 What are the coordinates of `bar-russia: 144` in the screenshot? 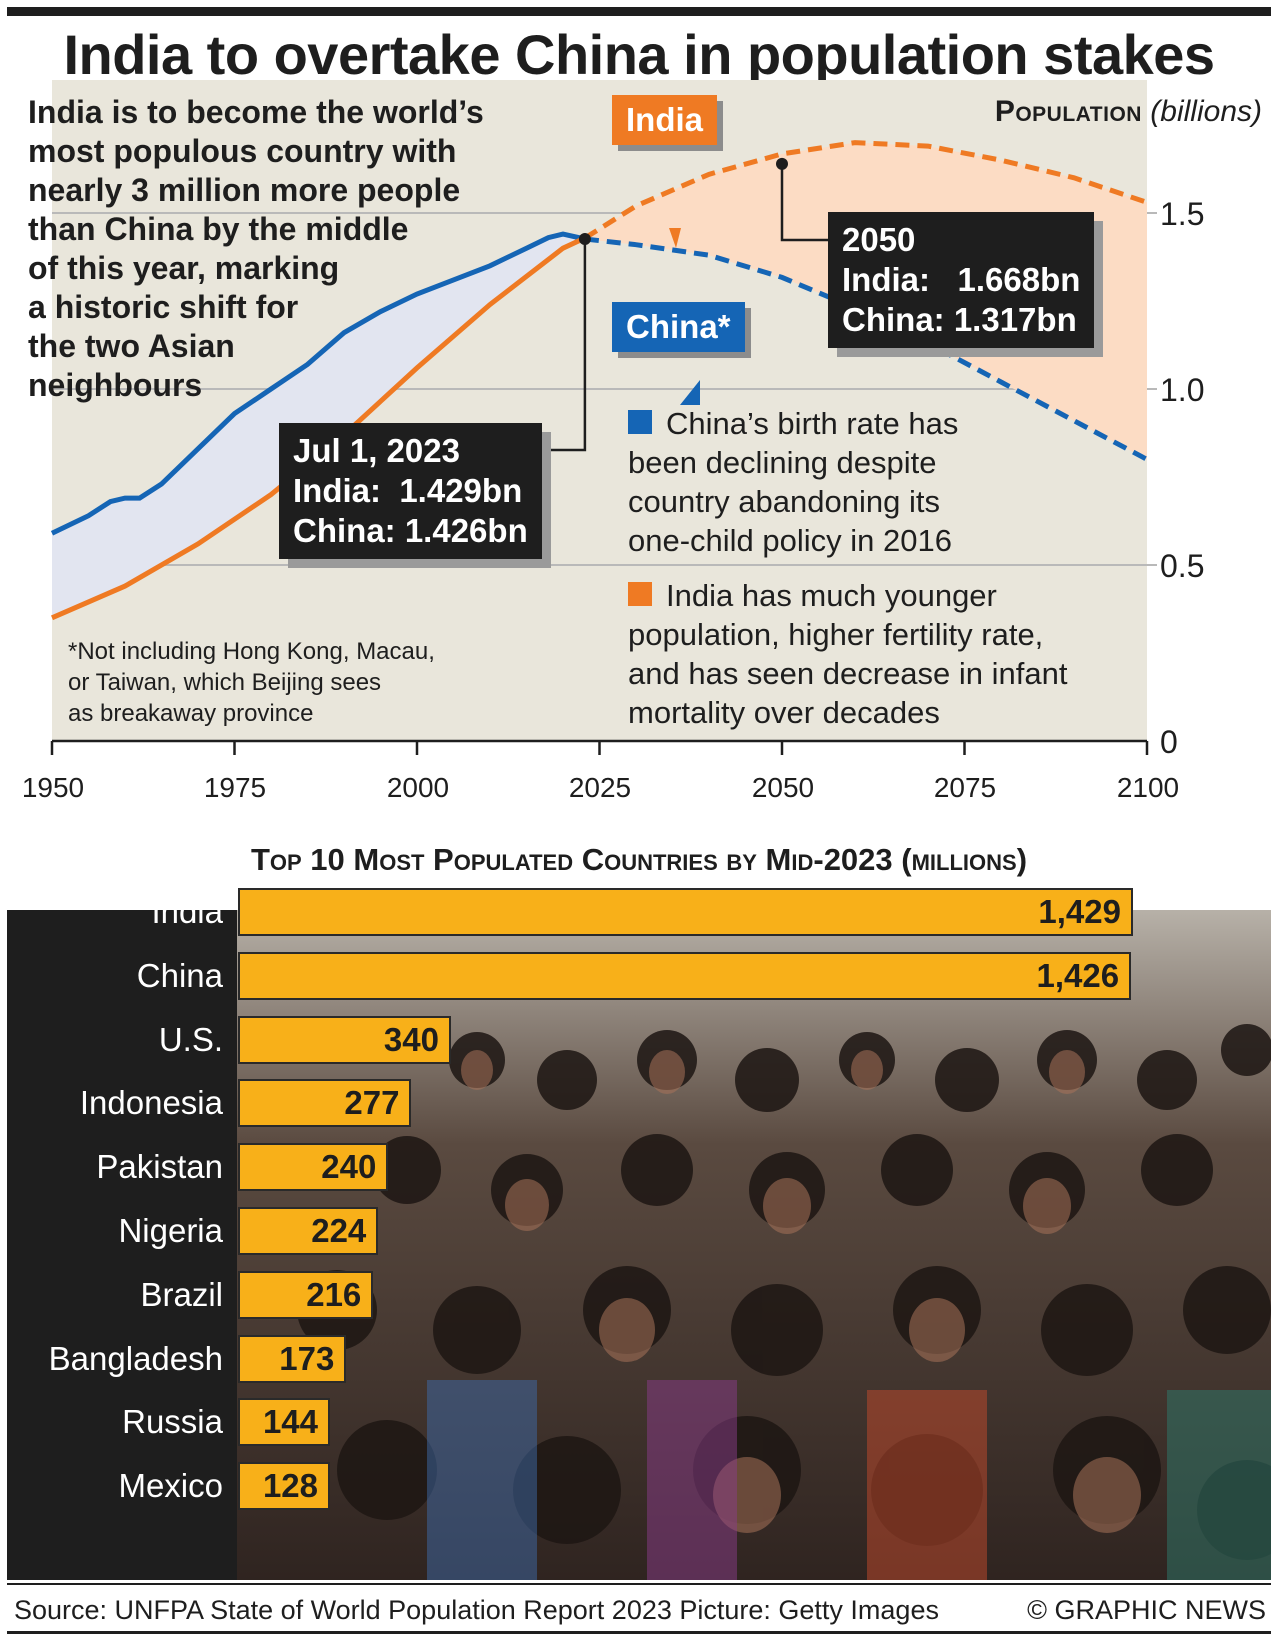 It's located at (284, 1422).